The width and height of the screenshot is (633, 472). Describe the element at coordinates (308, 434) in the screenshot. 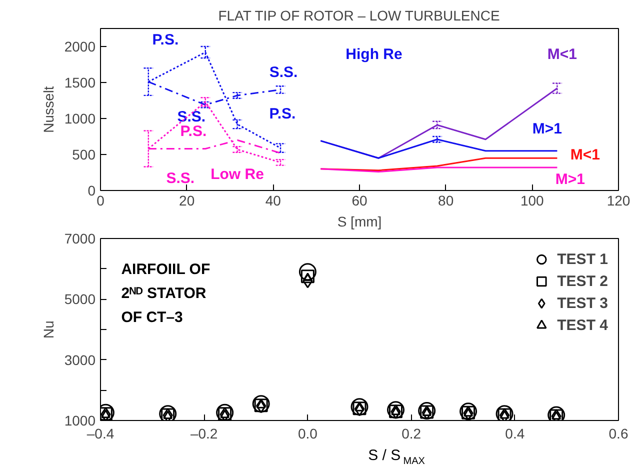

I see `x-tick-label: 0.0` at that location.